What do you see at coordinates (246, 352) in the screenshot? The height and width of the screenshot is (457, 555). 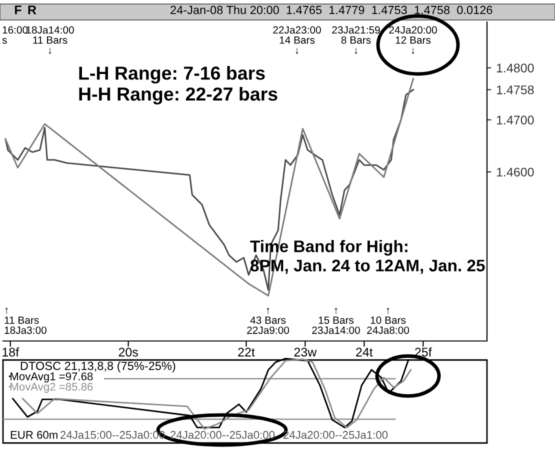 I see `x-tick-label: 22t` at bounding box center [246, 352].